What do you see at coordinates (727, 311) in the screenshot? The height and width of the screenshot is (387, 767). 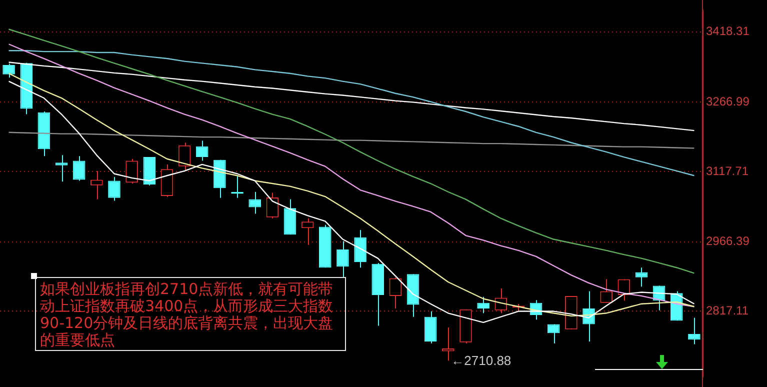 I see `y-tick-label: 2817.11` at bounding box center [727, 311].